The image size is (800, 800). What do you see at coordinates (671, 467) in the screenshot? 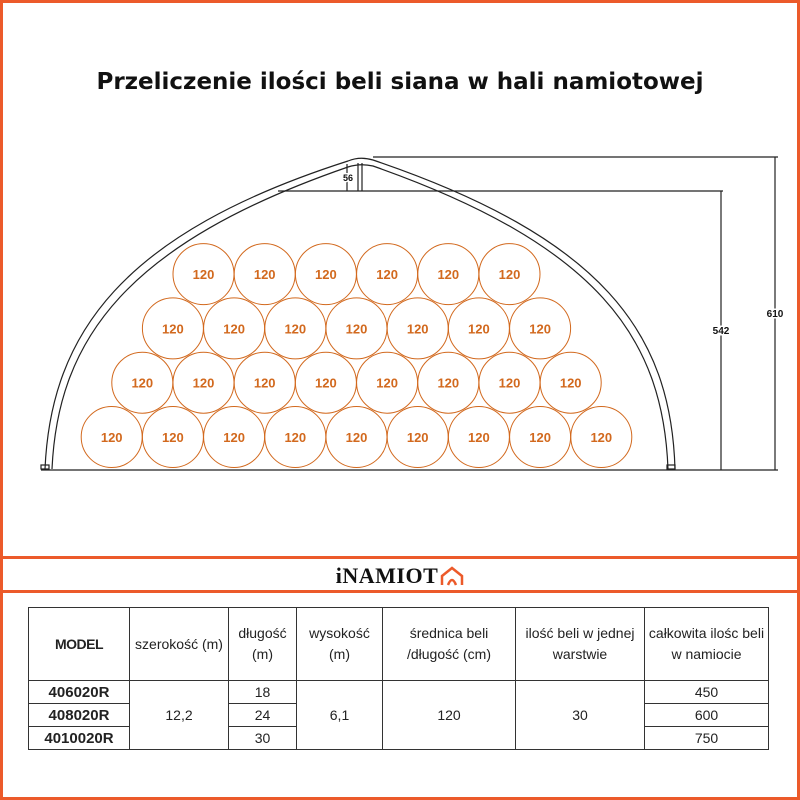
I see `base-plate-right` at bounding box center [671, 467].